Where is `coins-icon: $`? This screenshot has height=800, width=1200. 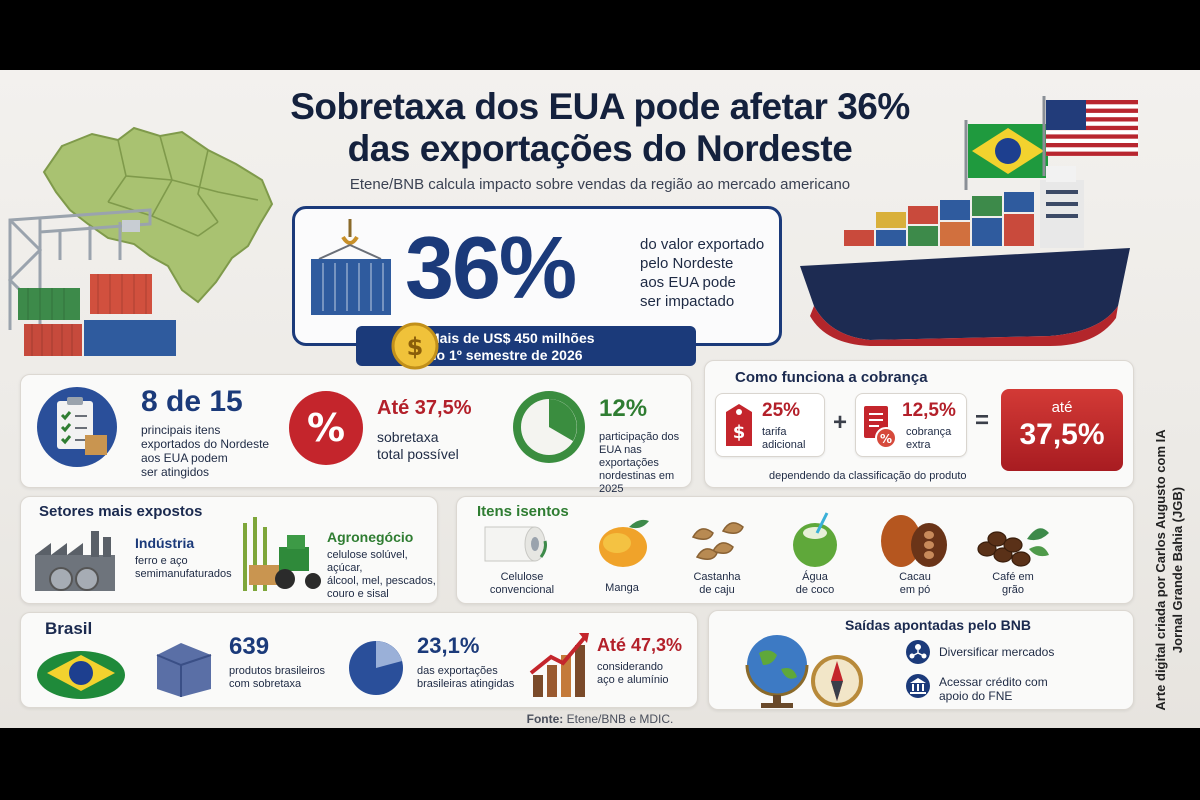 coins-icon: $ is located at coordinates (415, 346).